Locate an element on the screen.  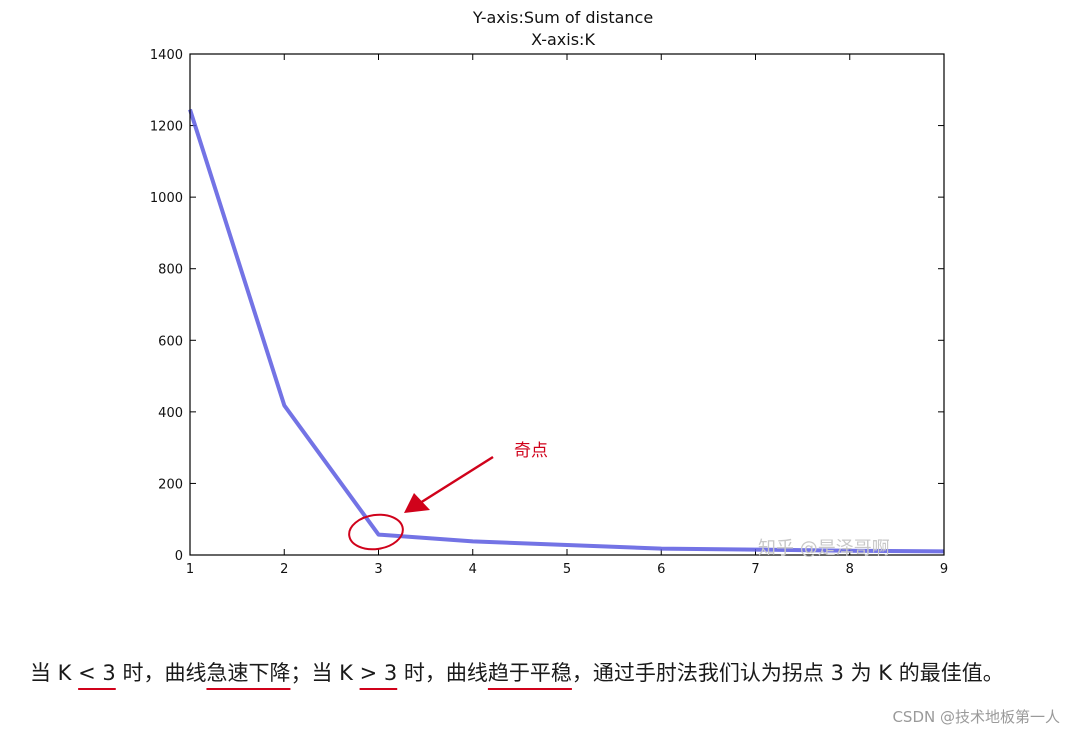
caption-part: ，通过手肘法我们认为拐点 3 为 K 的最佳值。 is located at coordinates (787, 673).